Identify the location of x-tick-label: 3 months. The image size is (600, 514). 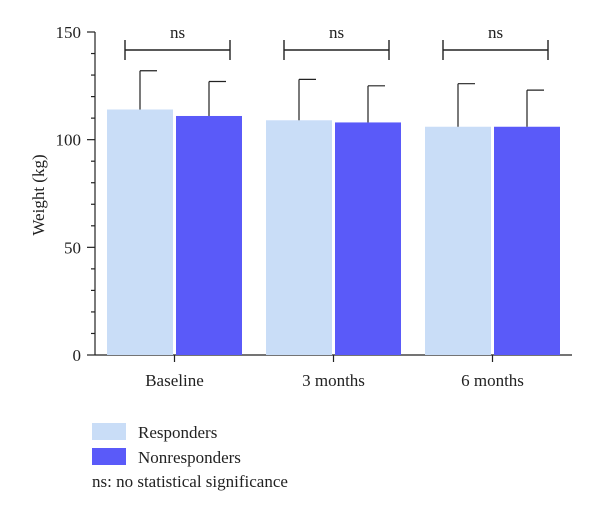
(333, 380).